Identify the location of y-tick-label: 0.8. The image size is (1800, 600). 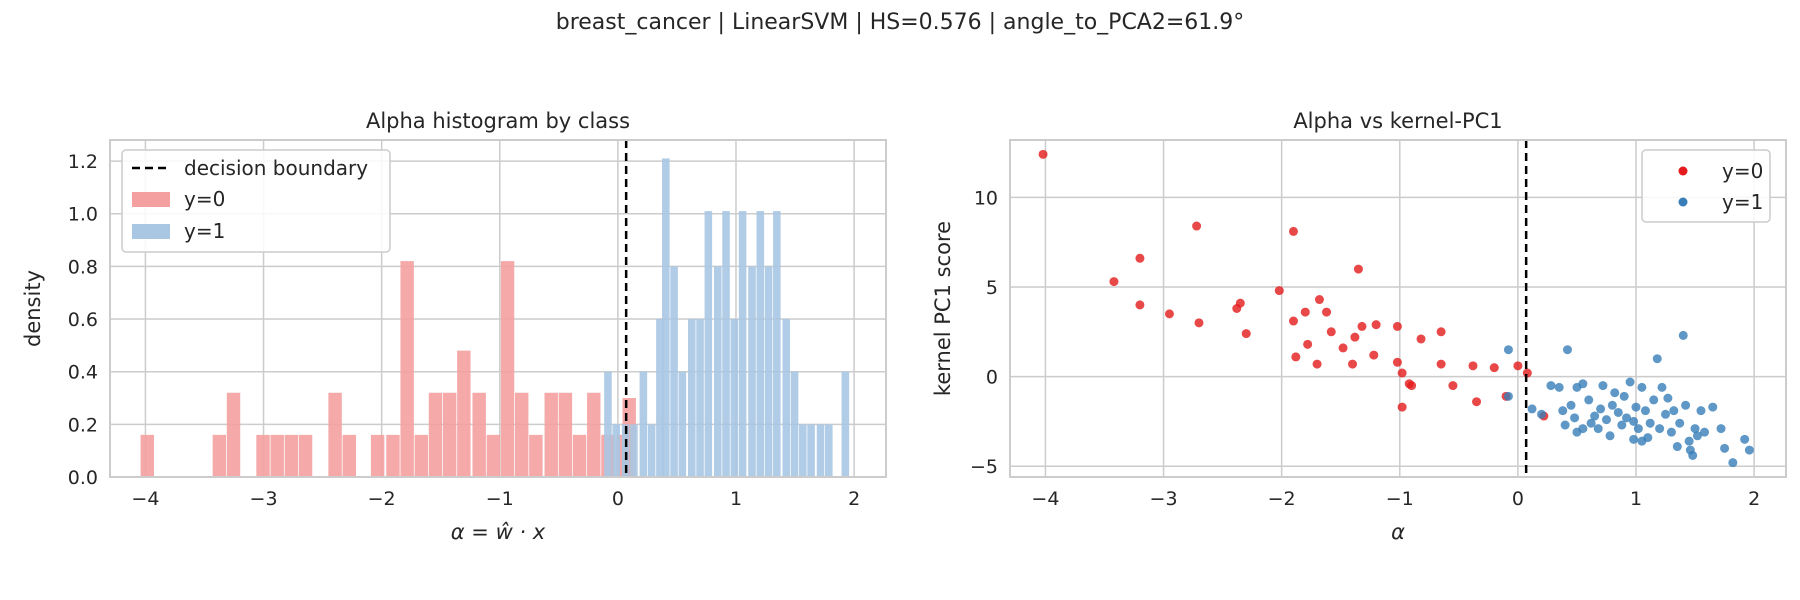
(83, 267).